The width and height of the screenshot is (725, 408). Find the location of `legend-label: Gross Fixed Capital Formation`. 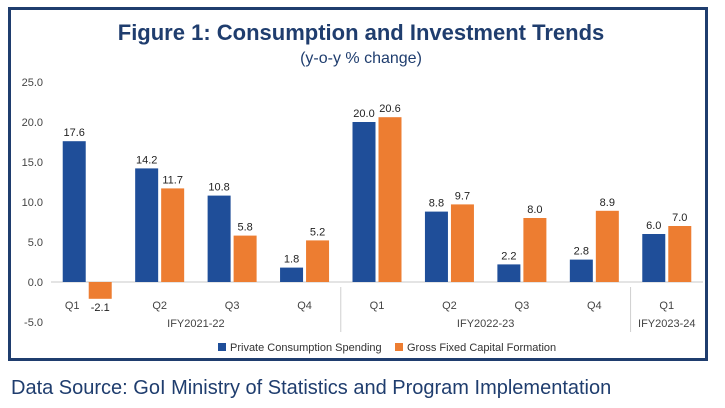

legend-label: Gross Fixed Capital Formation is located at coordinates (481, 348).